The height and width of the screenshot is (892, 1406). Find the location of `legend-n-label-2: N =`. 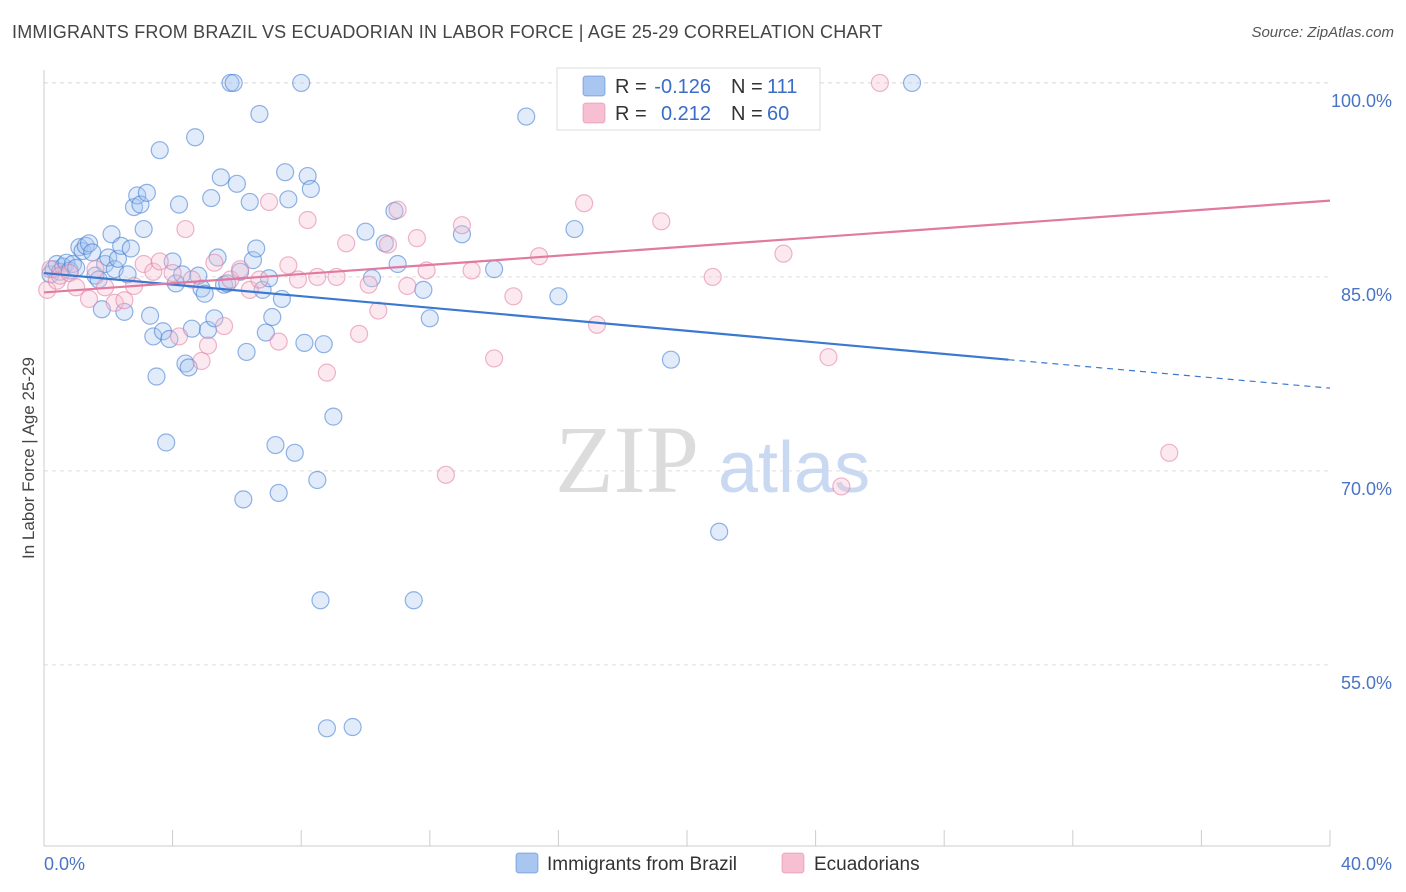

legend-n-label-2: N = is located at coordinates (747, 114).